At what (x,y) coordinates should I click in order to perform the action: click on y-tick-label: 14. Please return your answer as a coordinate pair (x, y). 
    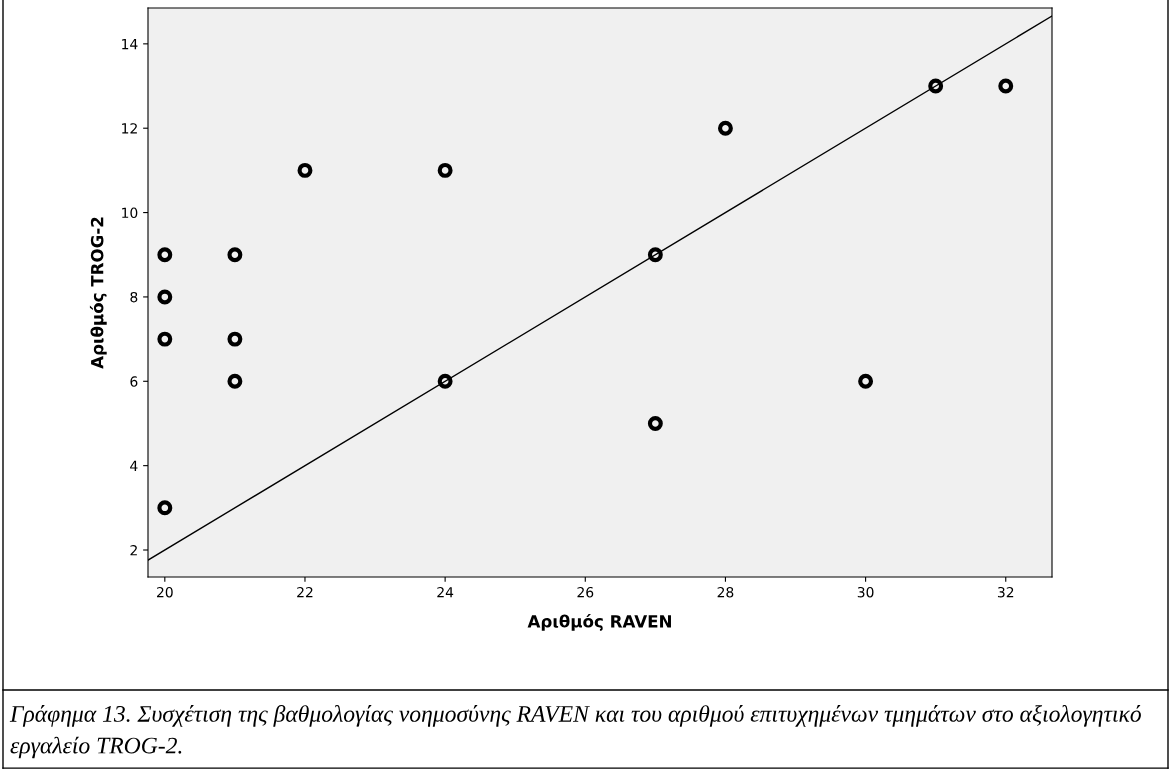
    Looking at the image, I should click on (130, 44).